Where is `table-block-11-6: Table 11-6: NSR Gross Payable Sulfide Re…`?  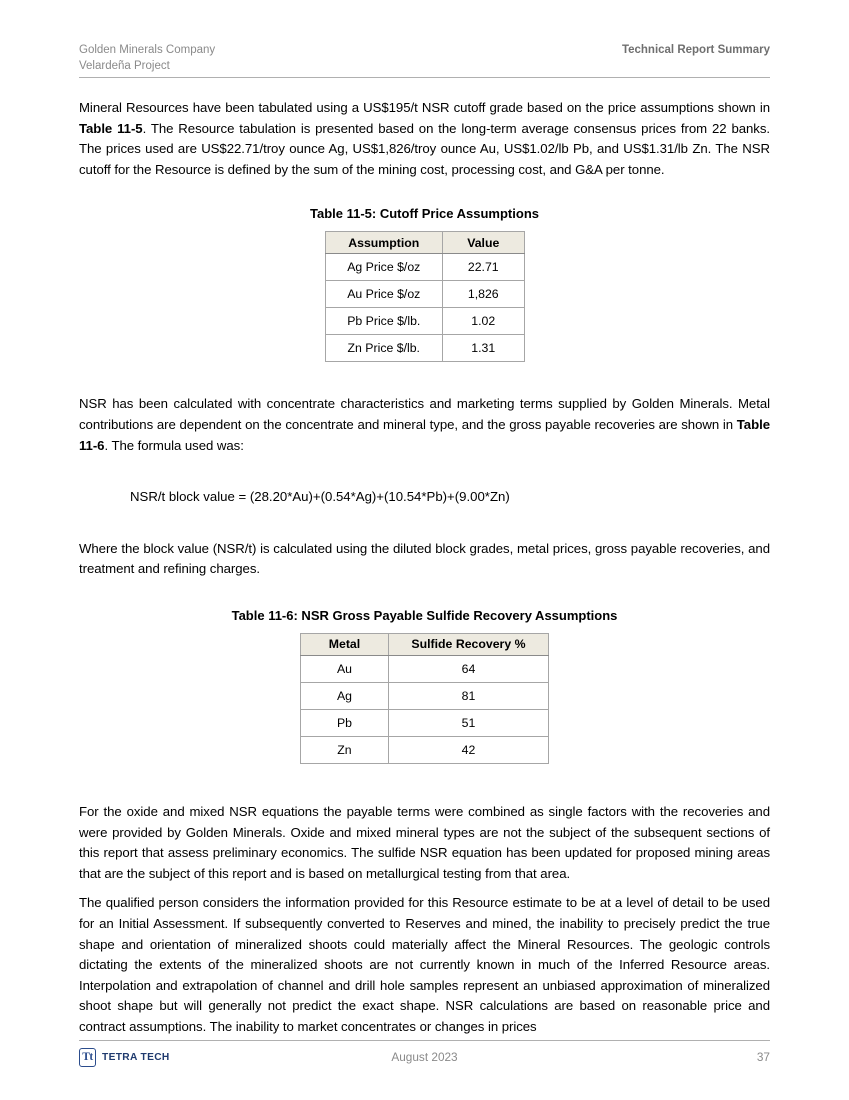 table-block-11-6: Table 11-6: NSR Gross Payable Sulfide Re… is located at coordinates (424, 685).